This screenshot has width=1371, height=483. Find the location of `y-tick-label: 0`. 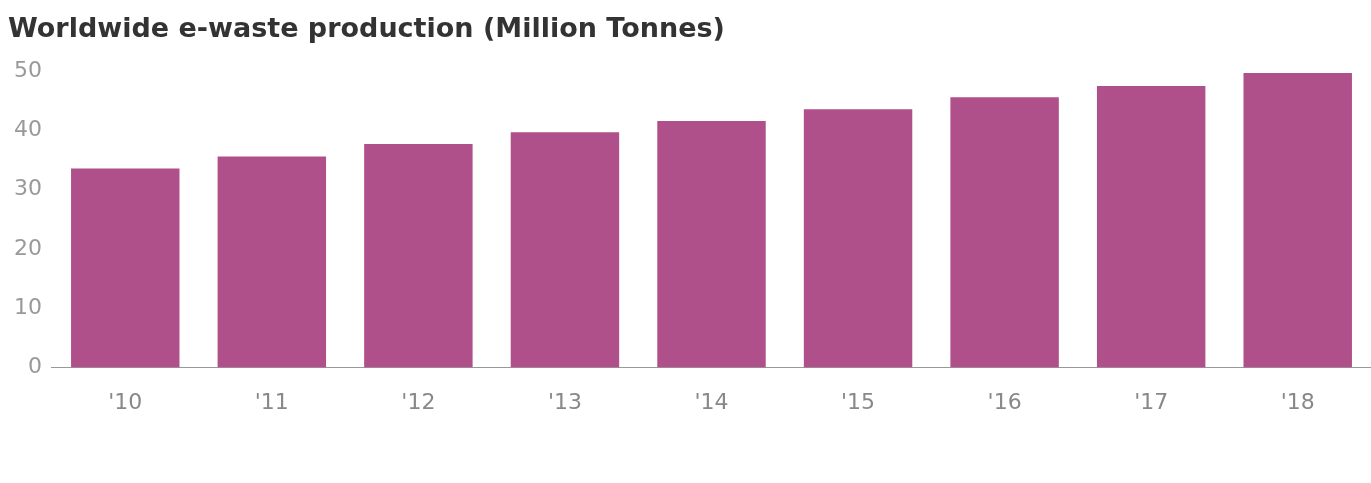

y-tick-label: 0 is located at coordinates (34, 366).